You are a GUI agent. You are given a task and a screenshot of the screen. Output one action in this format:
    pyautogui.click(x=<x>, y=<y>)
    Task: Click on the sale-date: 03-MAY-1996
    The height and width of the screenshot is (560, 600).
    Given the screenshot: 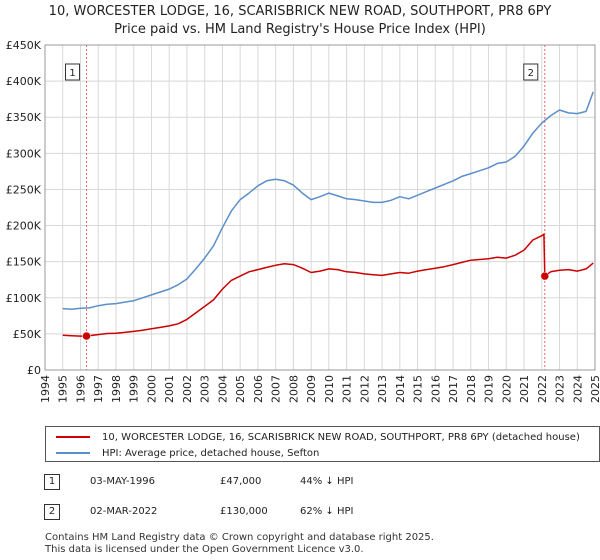 What is the action you would take?
    pyautogui.click(x=123, y=481)
    